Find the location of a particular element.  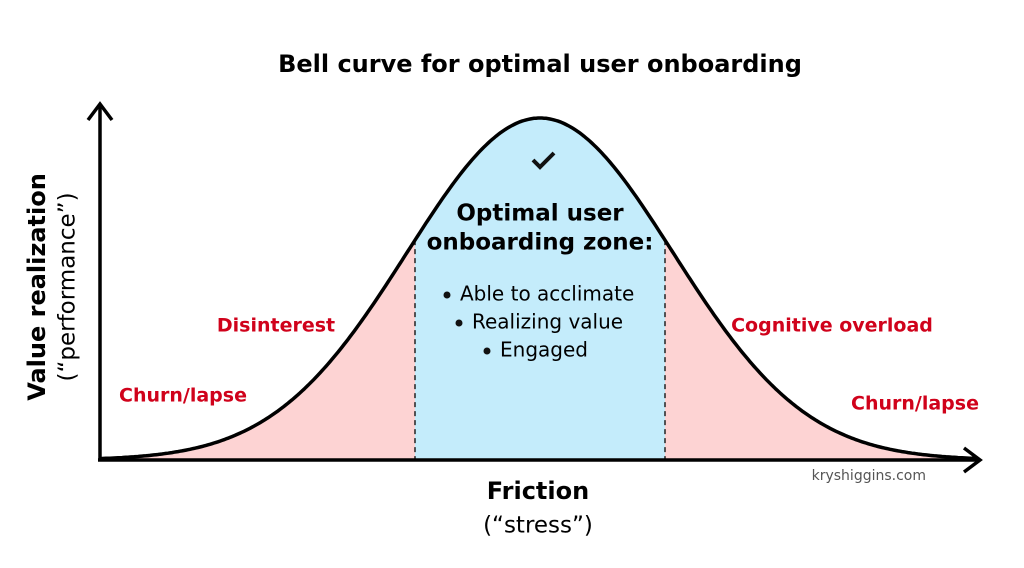

zone-item: Realizing value is located at coordinates (547, 322).